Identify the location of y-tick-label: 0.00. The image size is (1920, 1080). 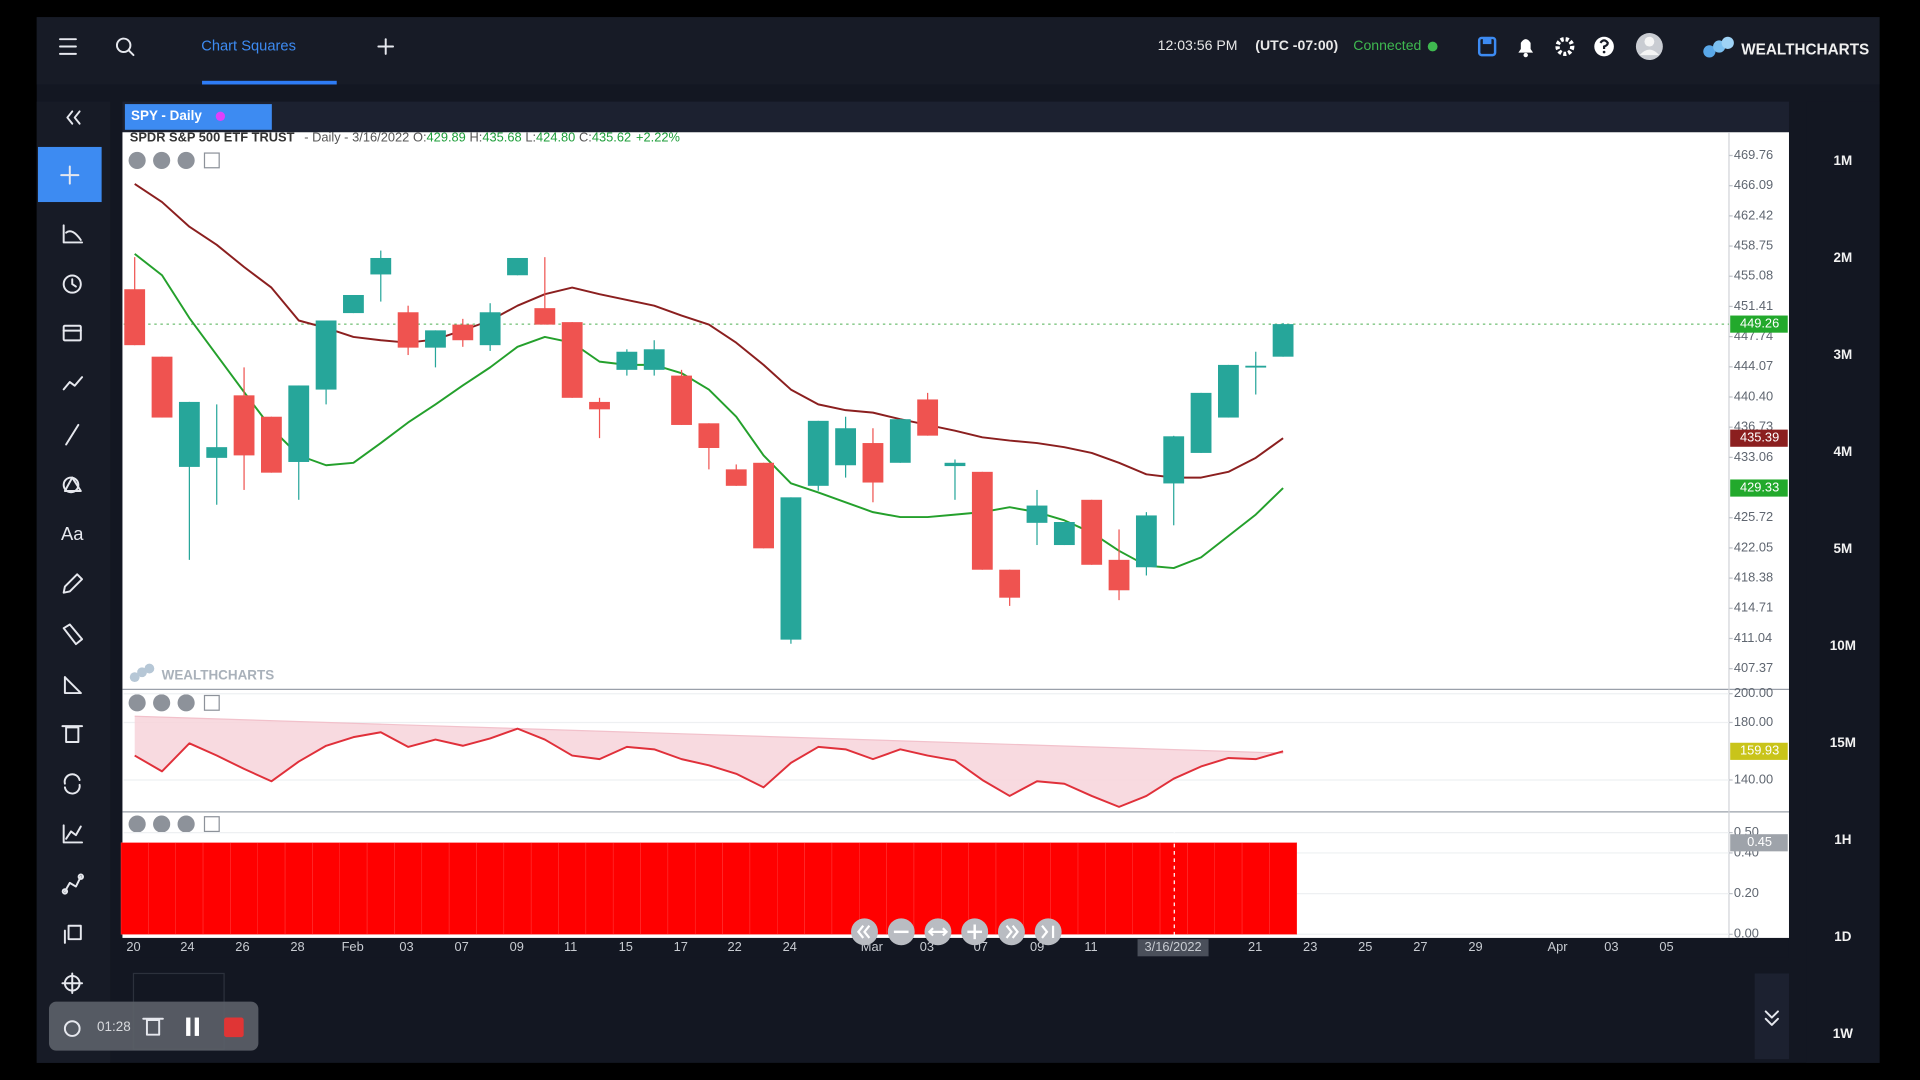
(1746, 933).